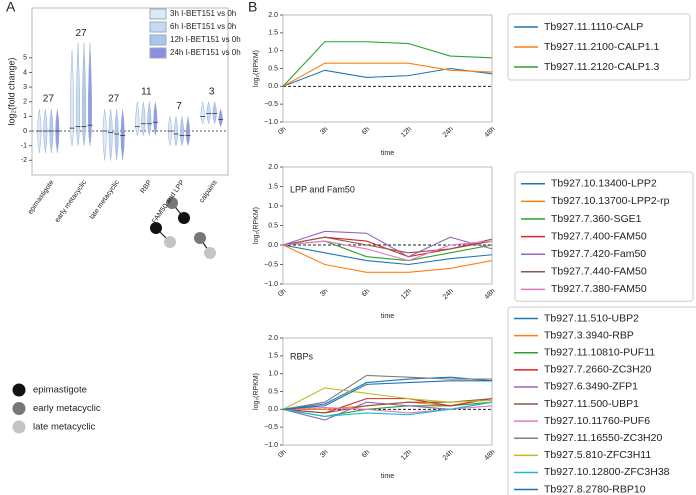 This screenshot has width=696, height=495. What do you see at coordinates (25, 102) in the screenshot?
I see `y-tick-label: 2` at bounding box center [25, 102].